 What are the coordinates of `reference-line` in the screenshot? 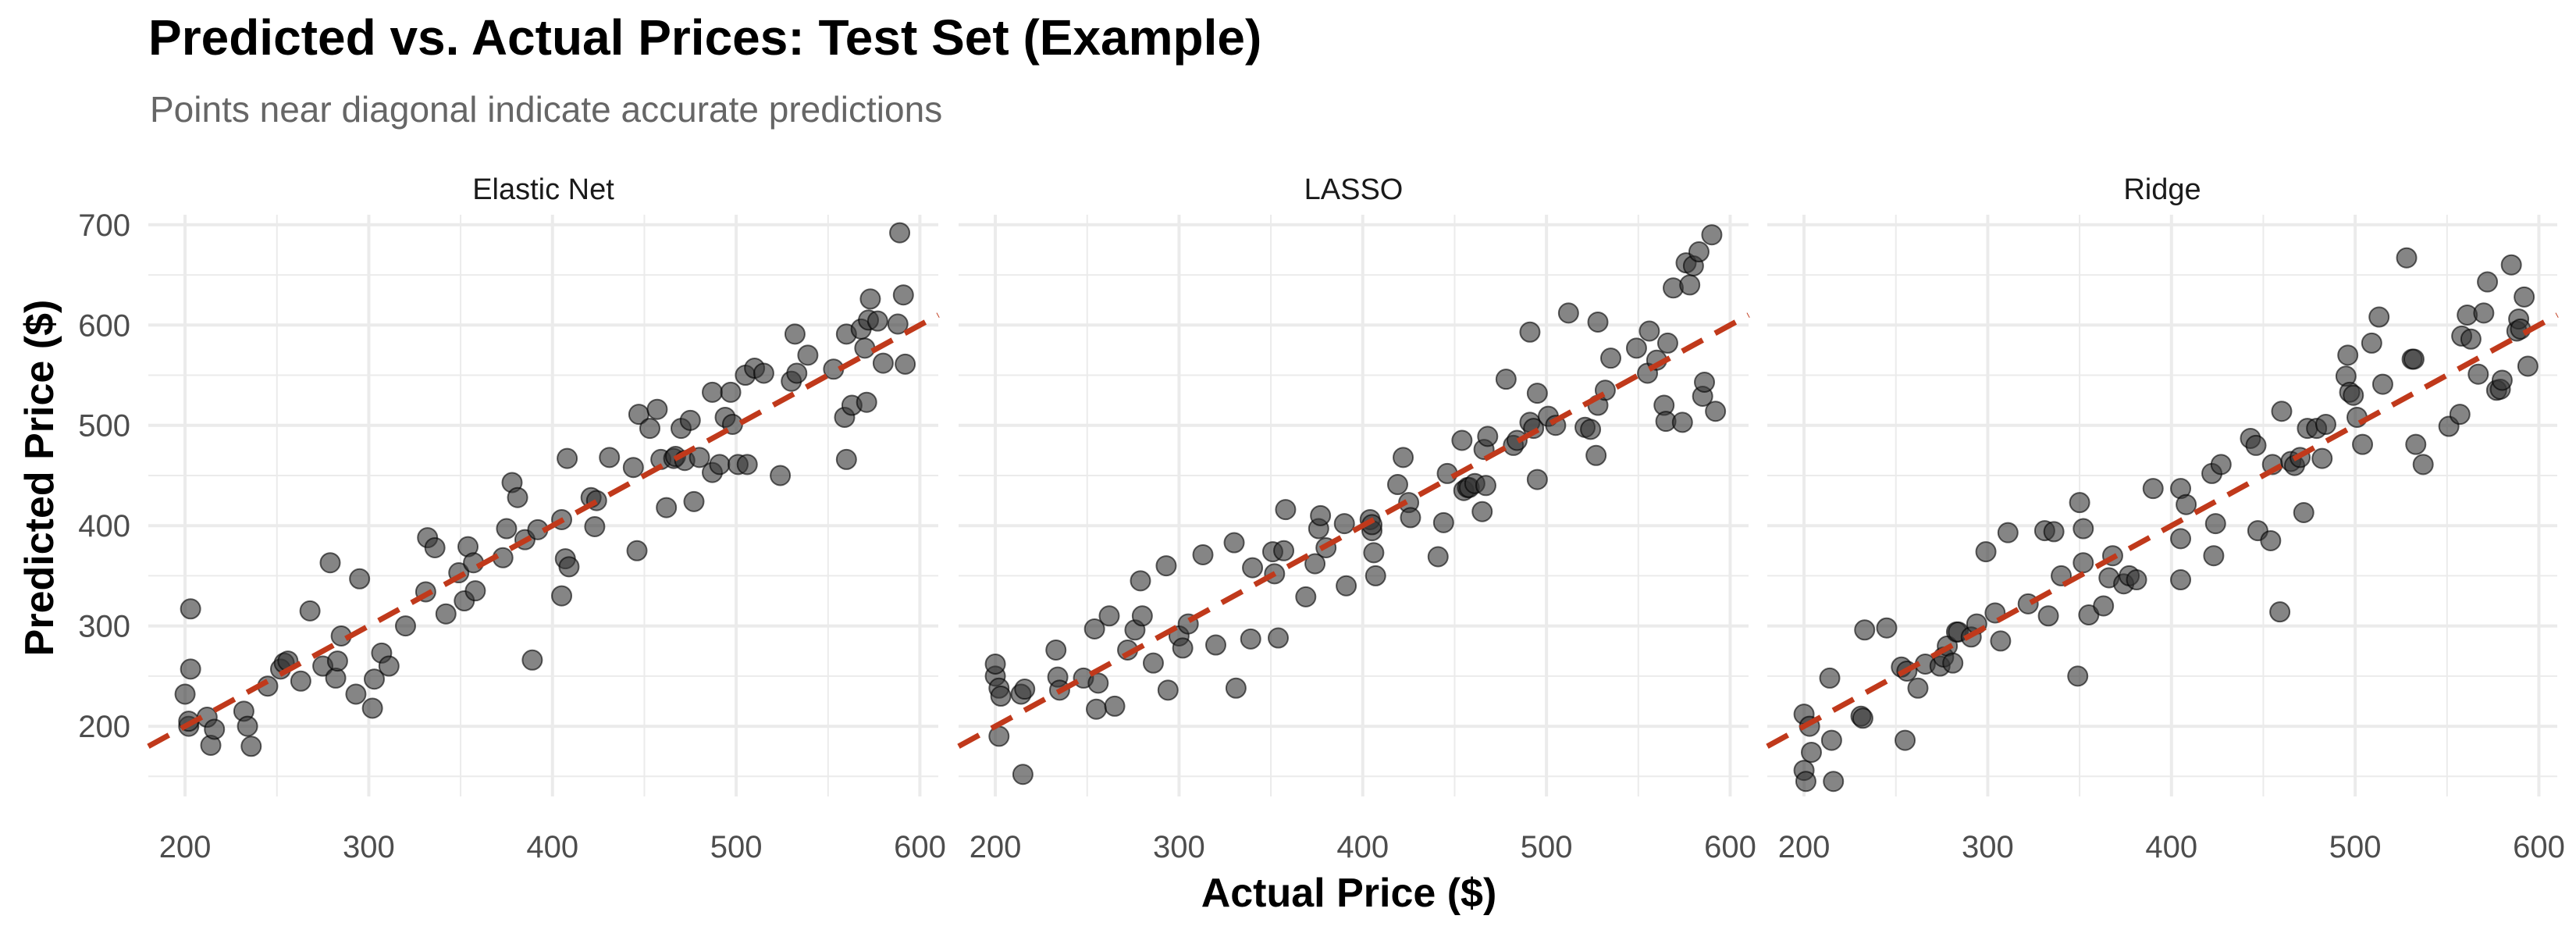 It's located at (543, 530).